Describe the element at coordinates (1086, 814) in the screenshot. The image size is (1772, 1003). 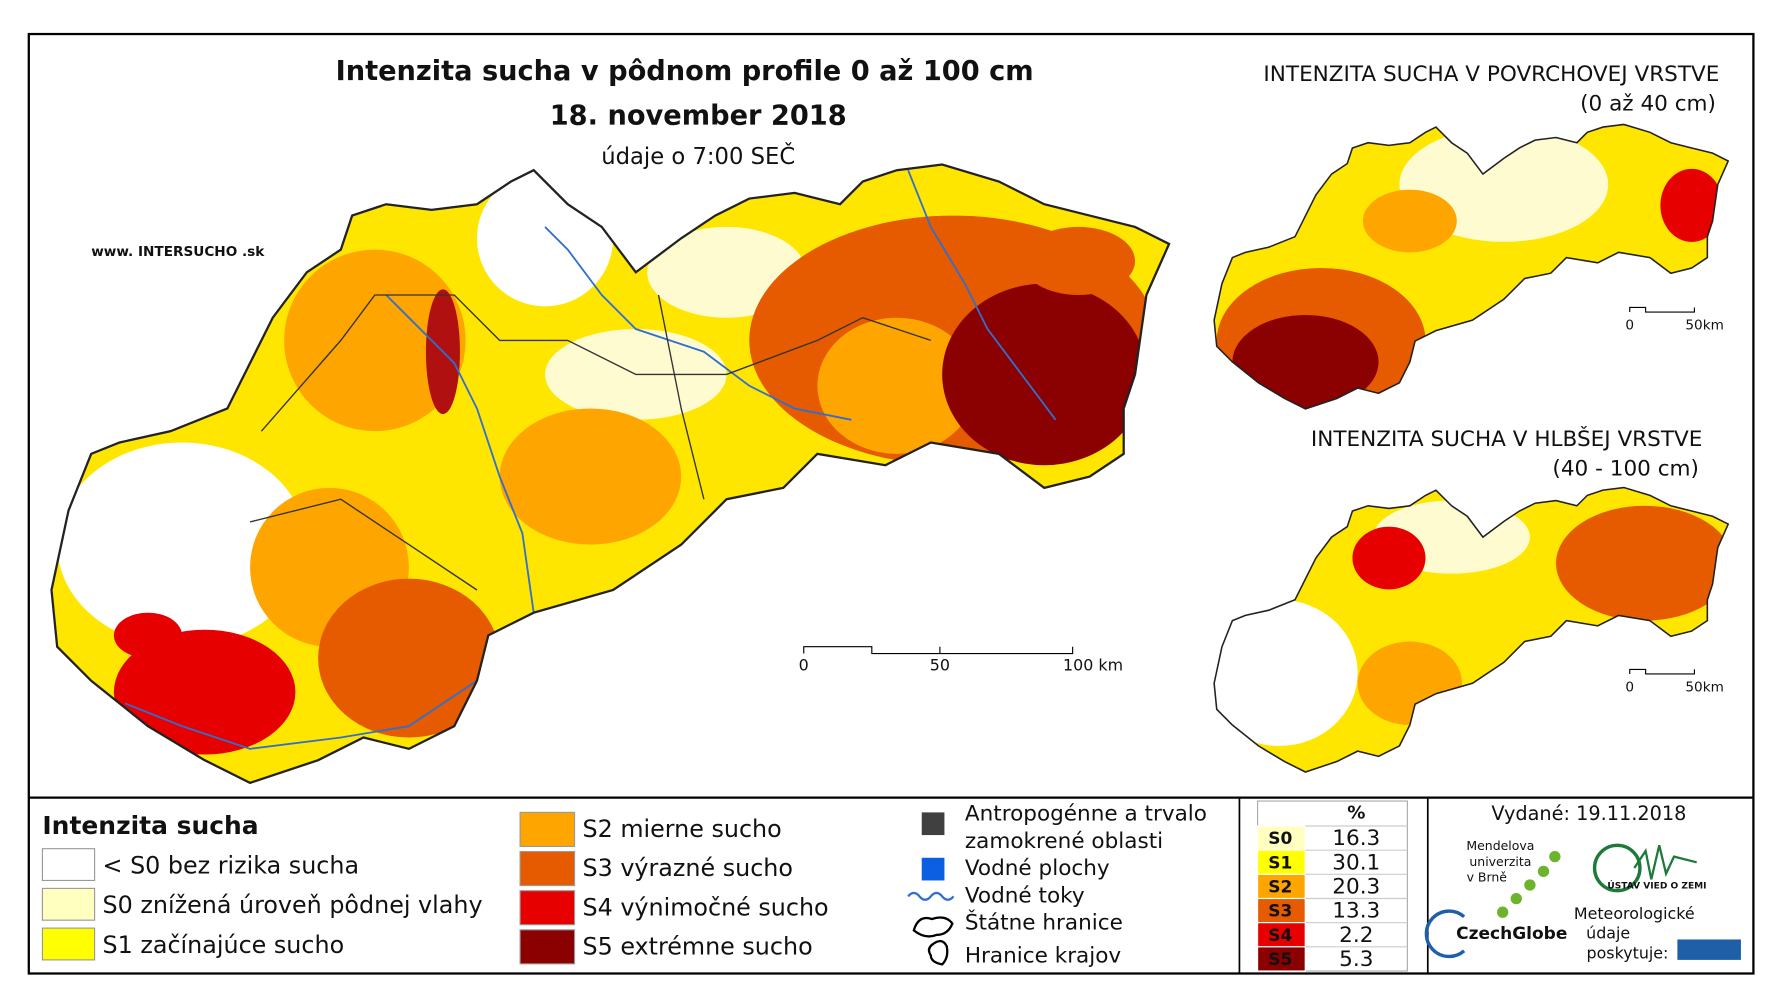
I see `legend-label: Antropogénne a trvalo` at that location.